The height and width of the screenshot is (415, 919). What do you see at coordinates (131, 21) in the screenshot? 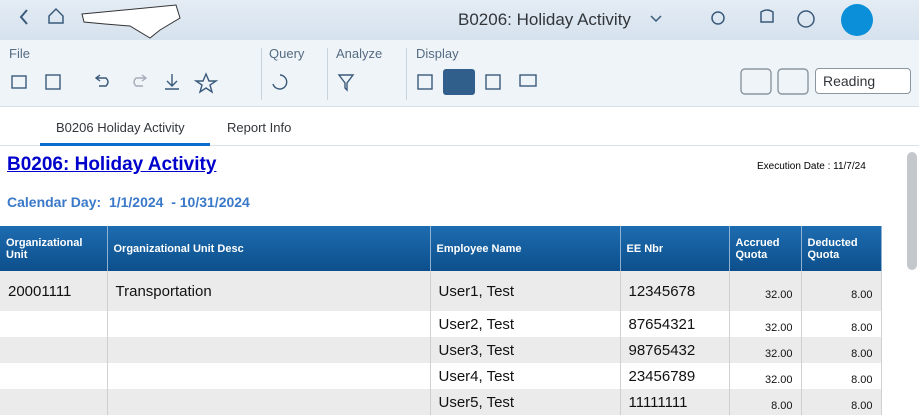
I see `logo` at bounding box center [131, 21].